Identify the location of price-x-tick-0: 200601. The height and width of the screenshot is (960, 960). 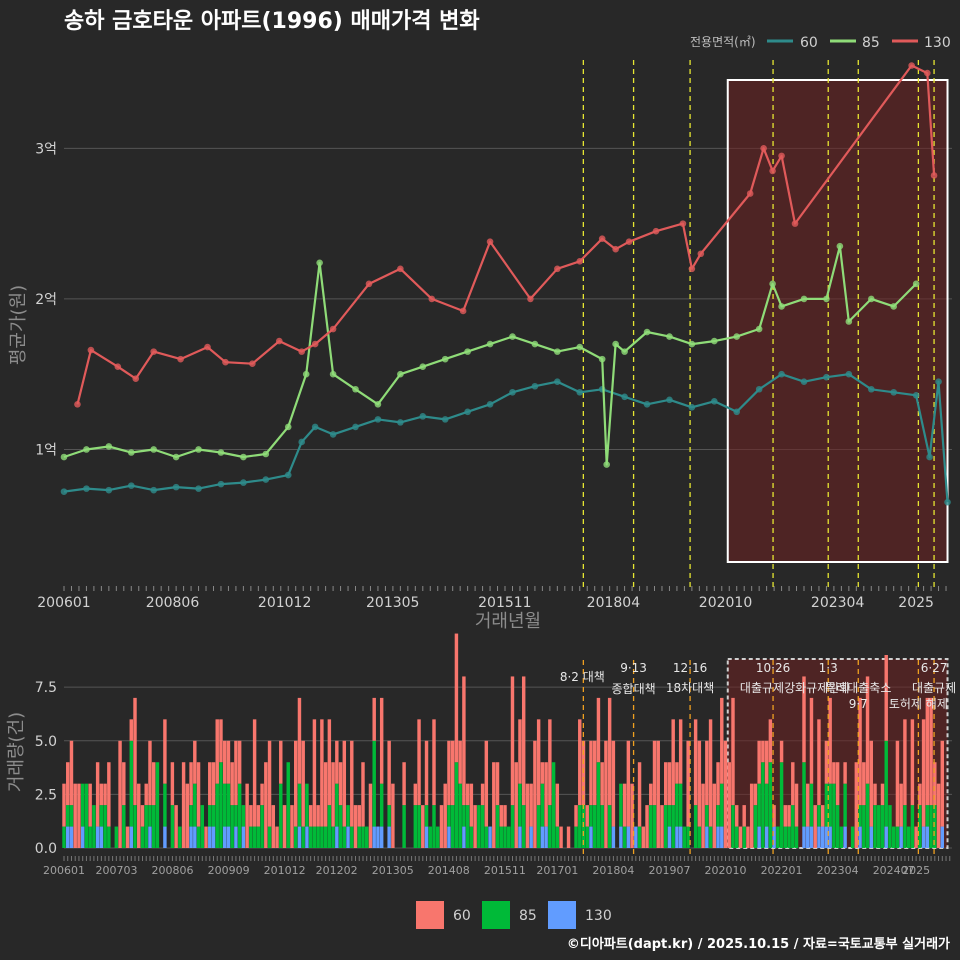
(63, 603).